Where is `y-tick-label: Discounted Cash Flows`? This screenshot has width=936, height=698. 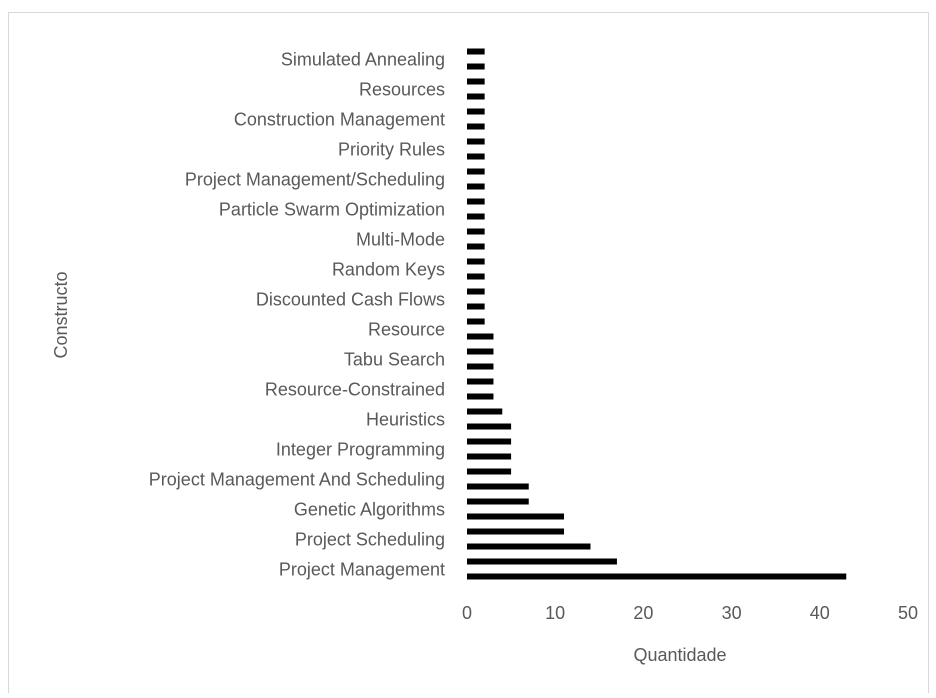
y-tick-label: Discounted Cash Flows is located at coordinates (350, 299).